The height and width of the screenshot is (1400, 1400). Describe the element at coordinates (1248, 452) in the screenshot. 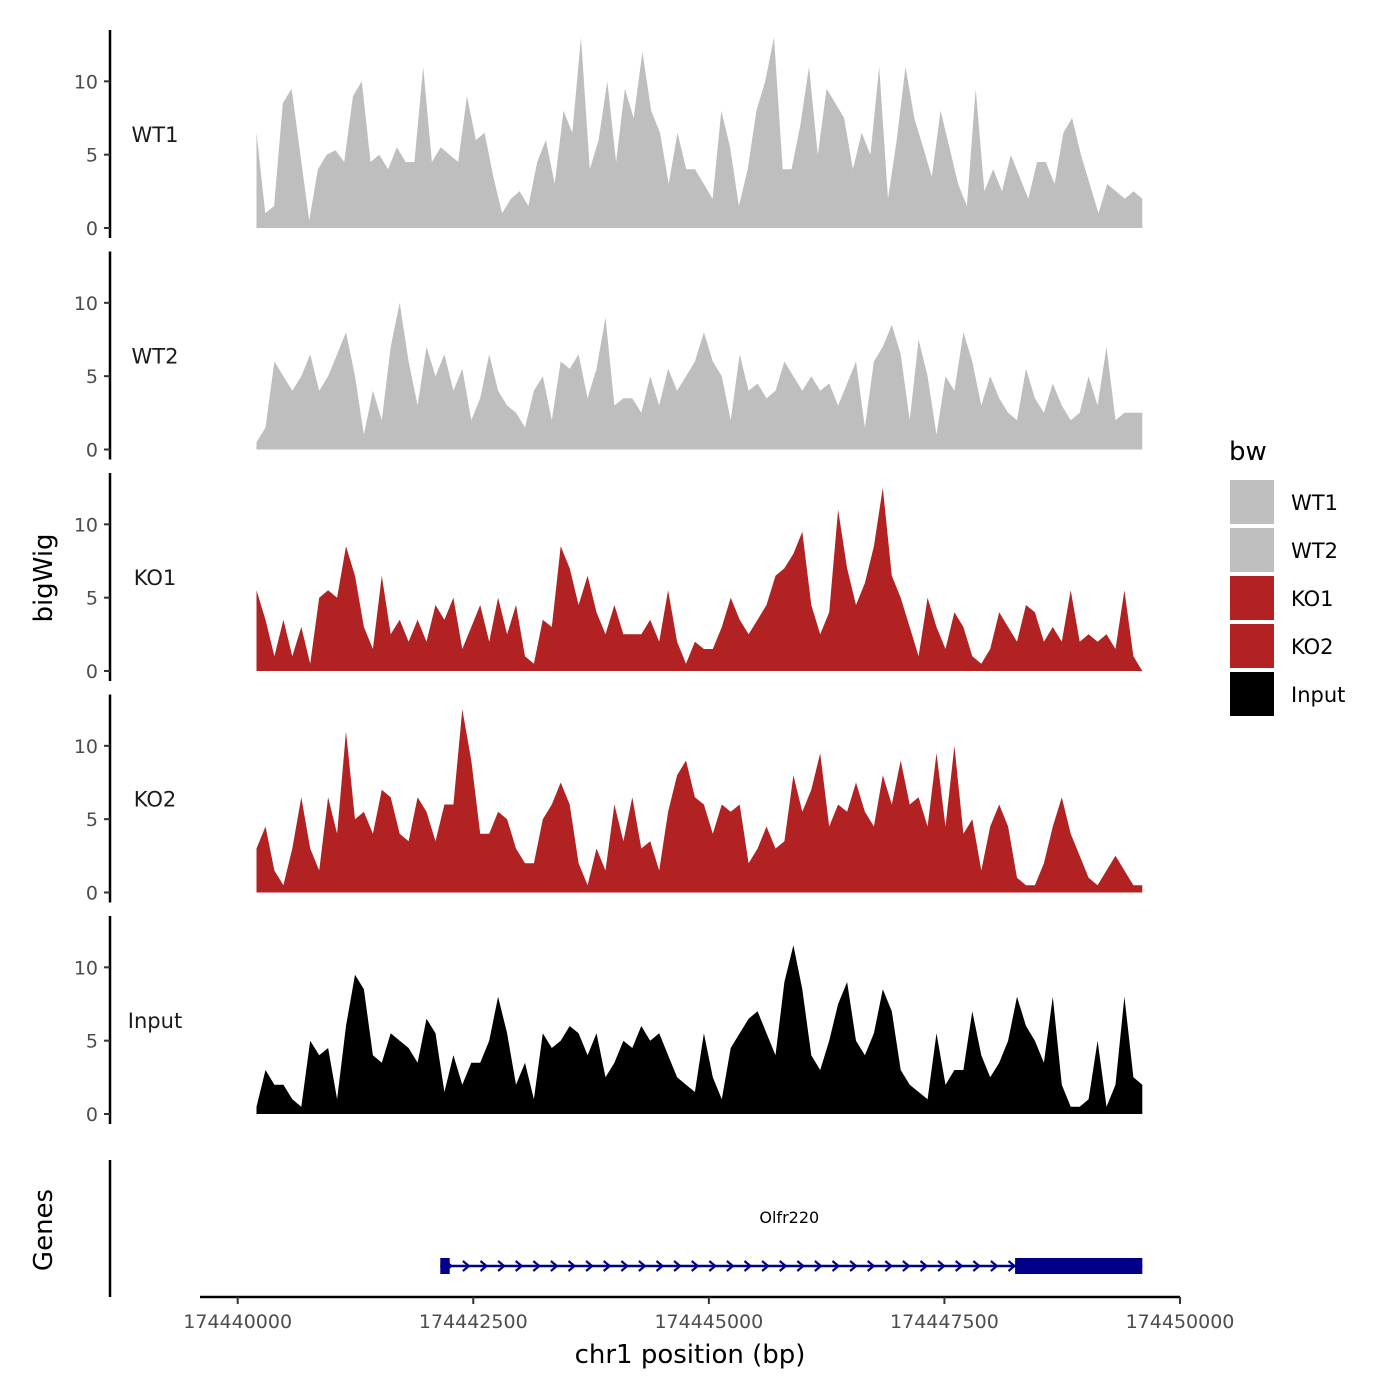

I see `legend-title: bw` at that location.